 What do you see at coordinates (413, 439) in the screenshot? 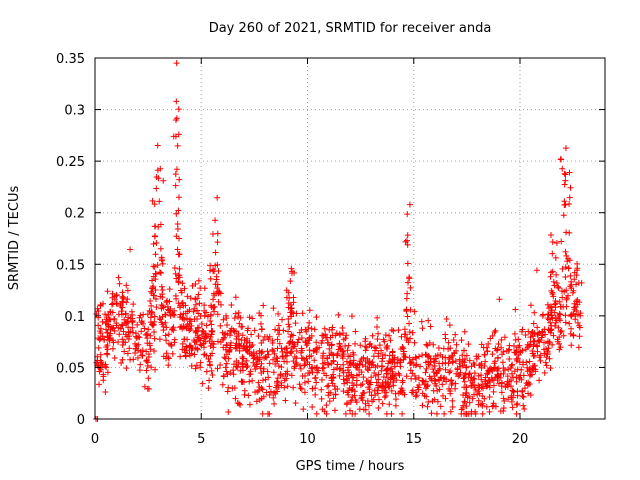
I see `x-tick-label: 15` at bounding box center [413, 439].